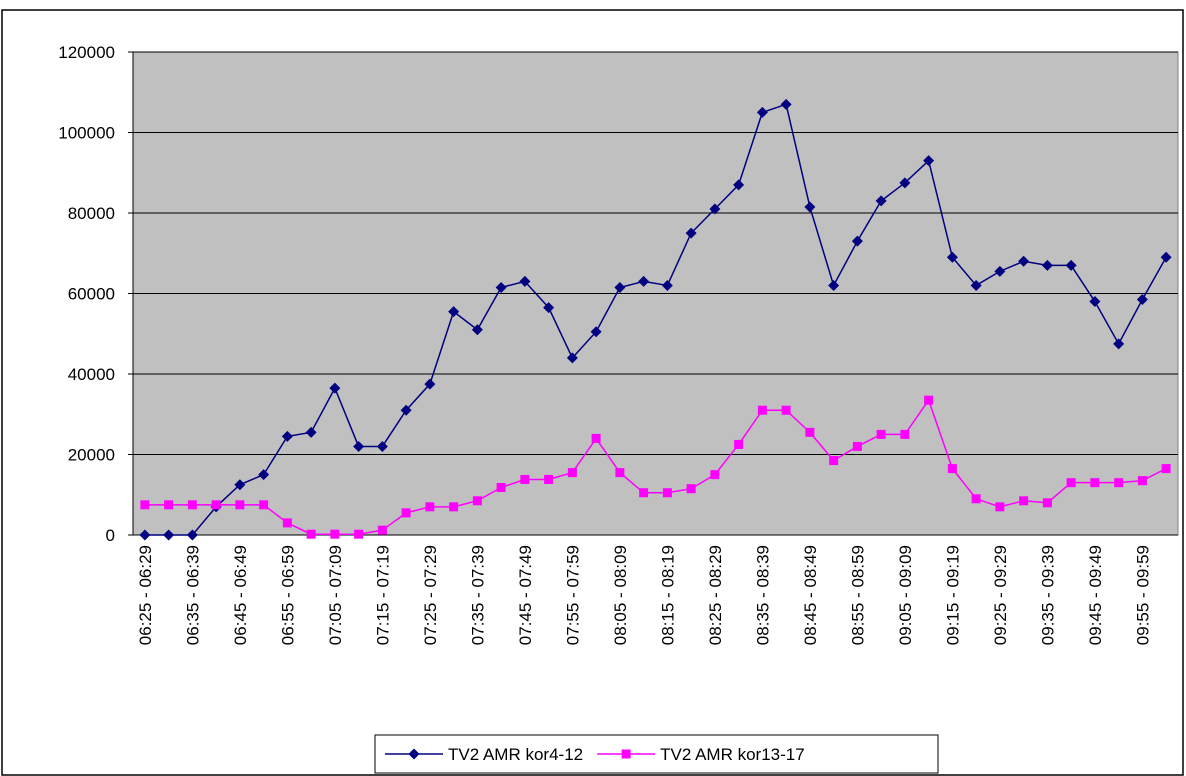 The width and height of the screenshot is (1186, 776). I want to click on y-tick-label: 0, so click(110, 535).